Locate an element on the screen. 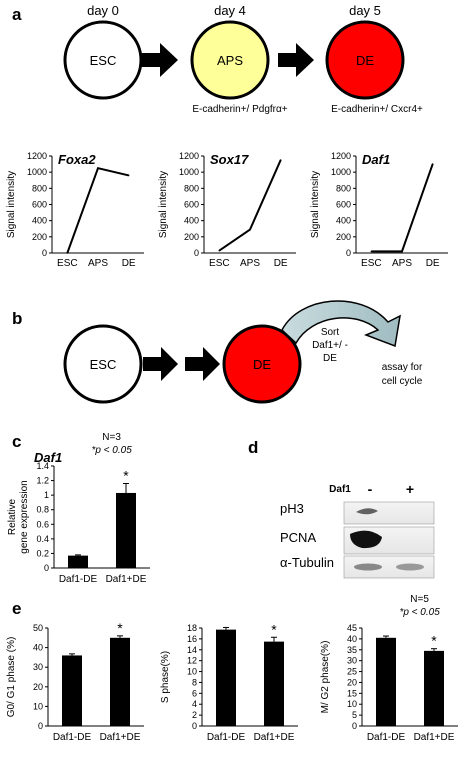 The height and width of the screenshot is (760, 472). y-tick-label: 35 is located at coordinates (352, 650).